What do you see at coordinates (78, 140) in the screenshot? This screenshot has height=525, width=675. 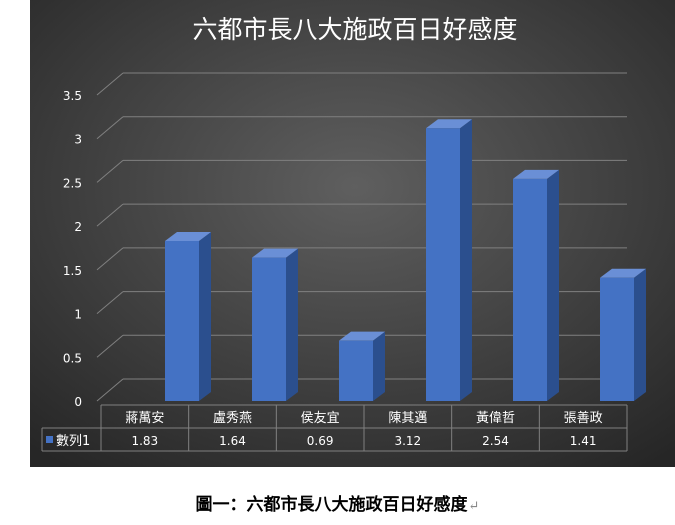 I see `y-tick-label: 3` at bounding box center [78, 140].